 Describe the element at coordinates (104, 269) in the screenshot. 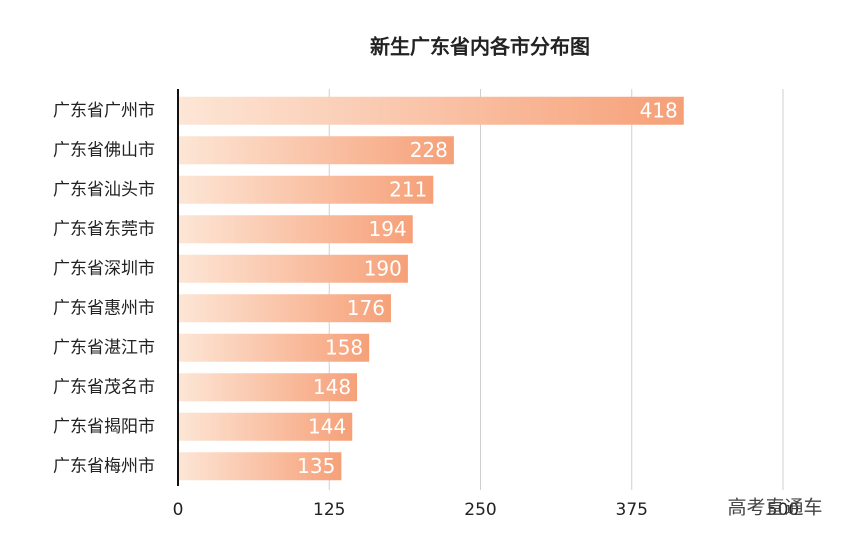

I see `y-tick-label: 广东省深圳市` at that location.